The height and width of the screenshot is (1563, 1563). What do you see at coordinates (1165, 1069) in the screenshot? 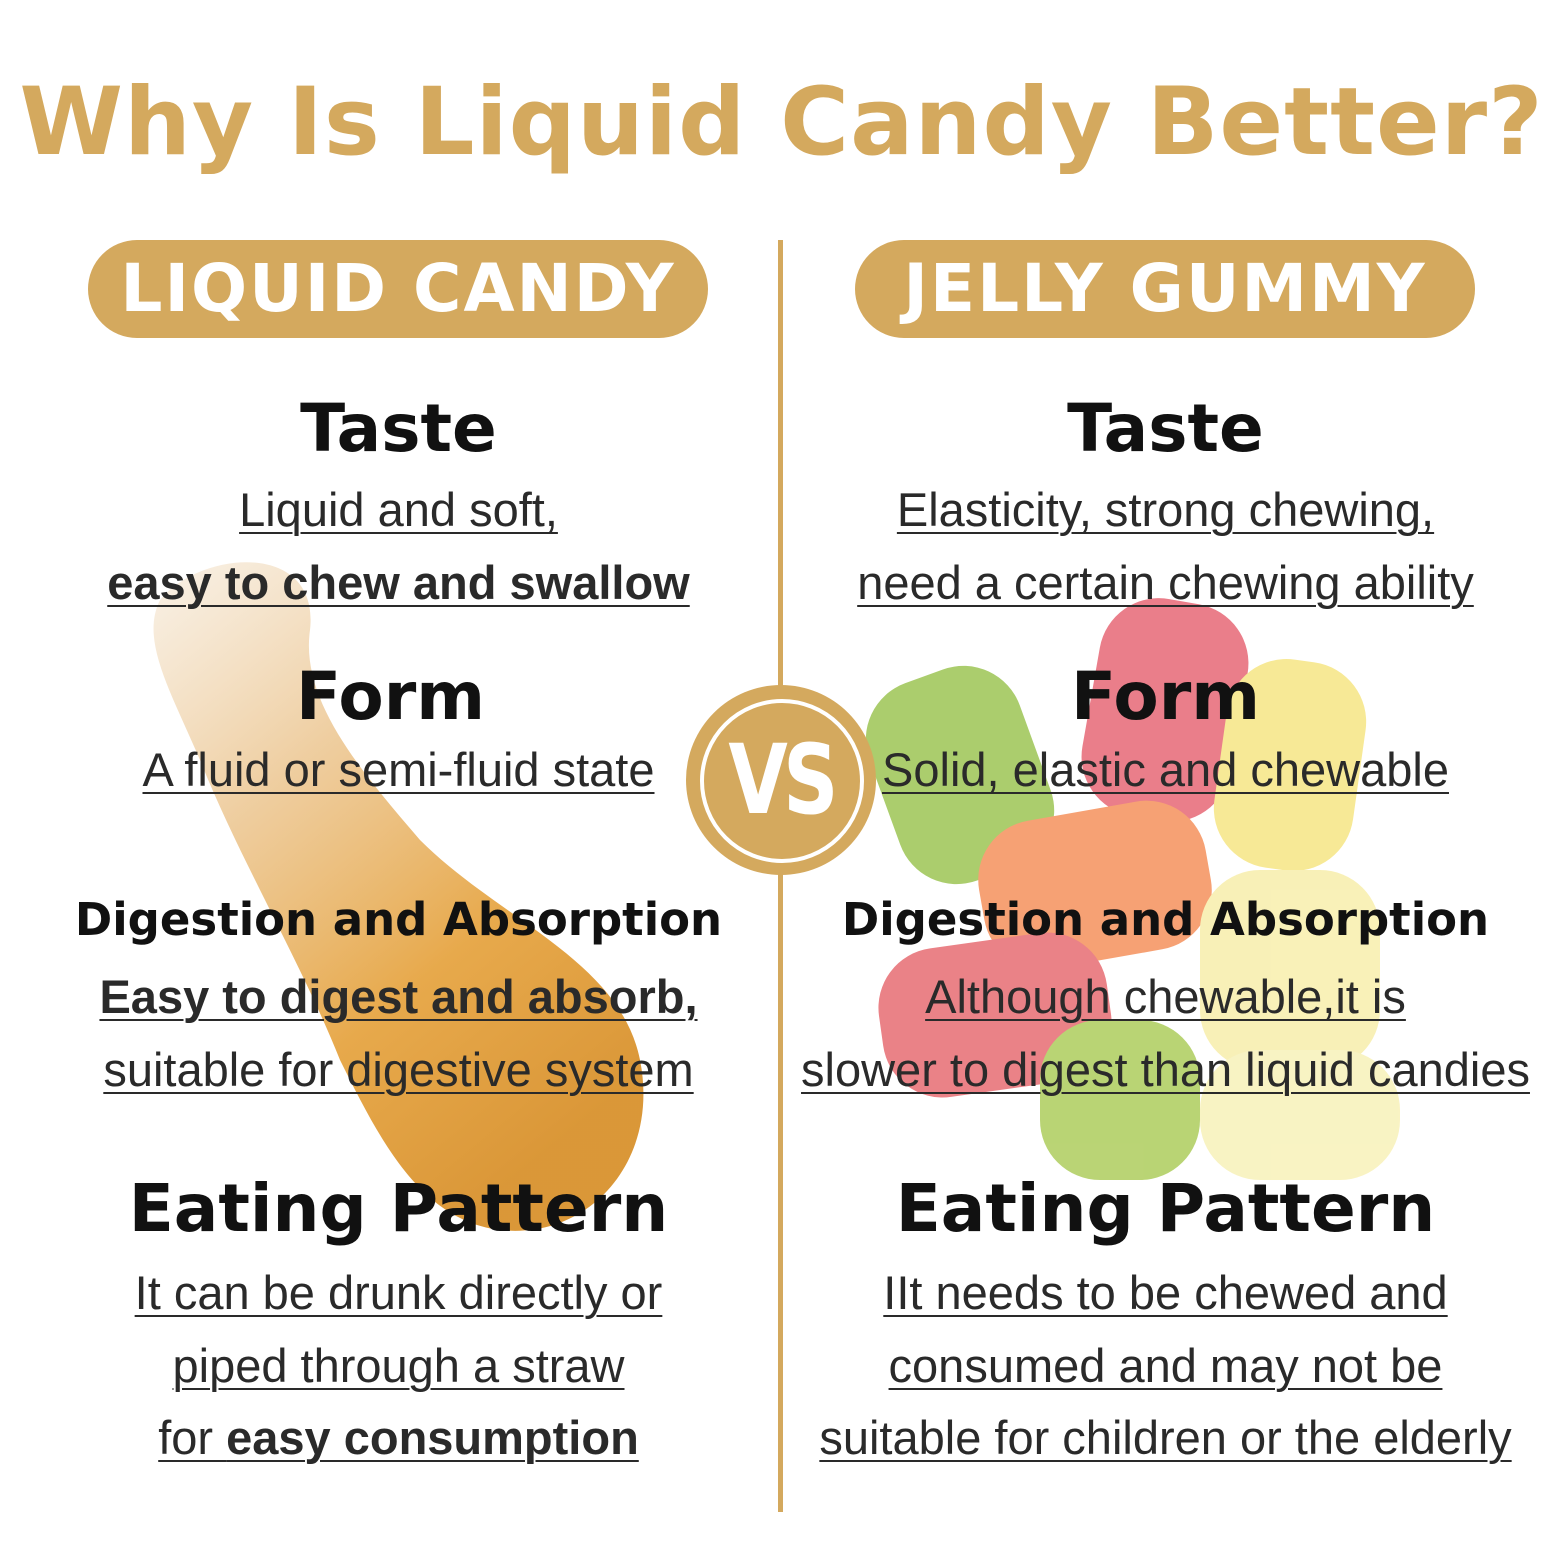
I see `right-digestion-line2: slower to digest than liquid candies` at bounding box center [1165, 1069].